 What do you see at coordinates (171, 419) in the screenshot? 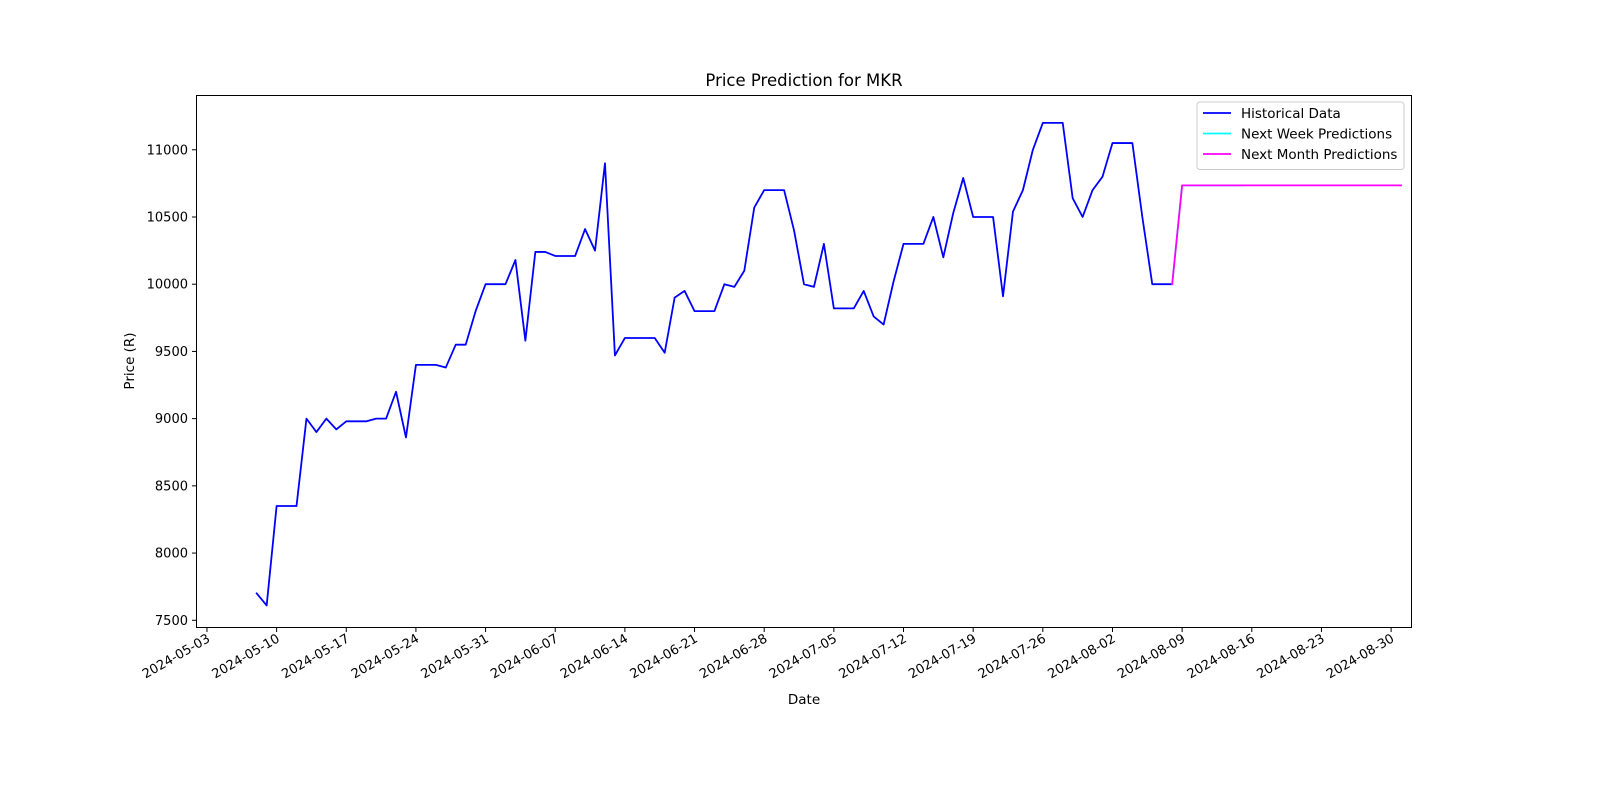
I see `y-tick-label: 9000` at bounding box center [171, 419].